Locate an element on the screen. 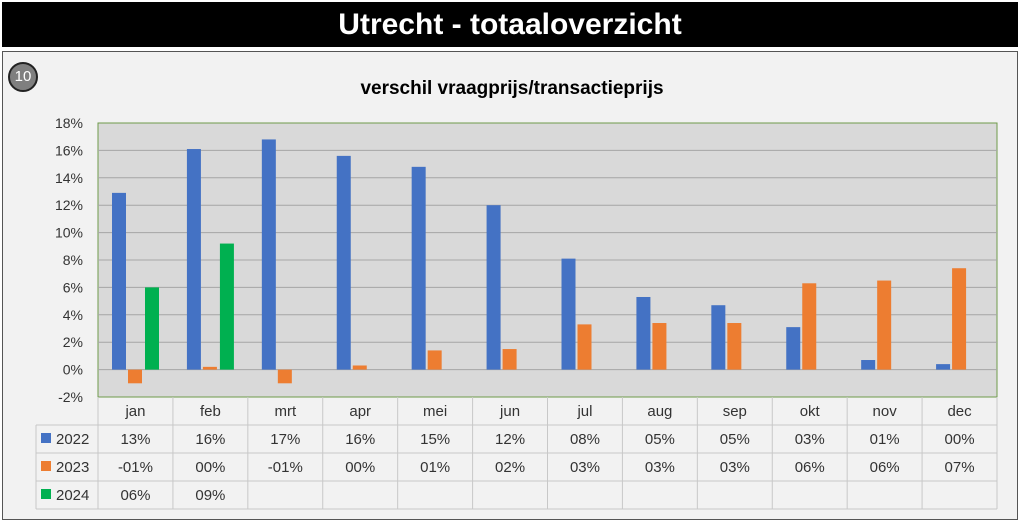 Image resolution: width=1024 pixels, height=524 pixels. data-label: 02% is located at coordinates (510, 467).